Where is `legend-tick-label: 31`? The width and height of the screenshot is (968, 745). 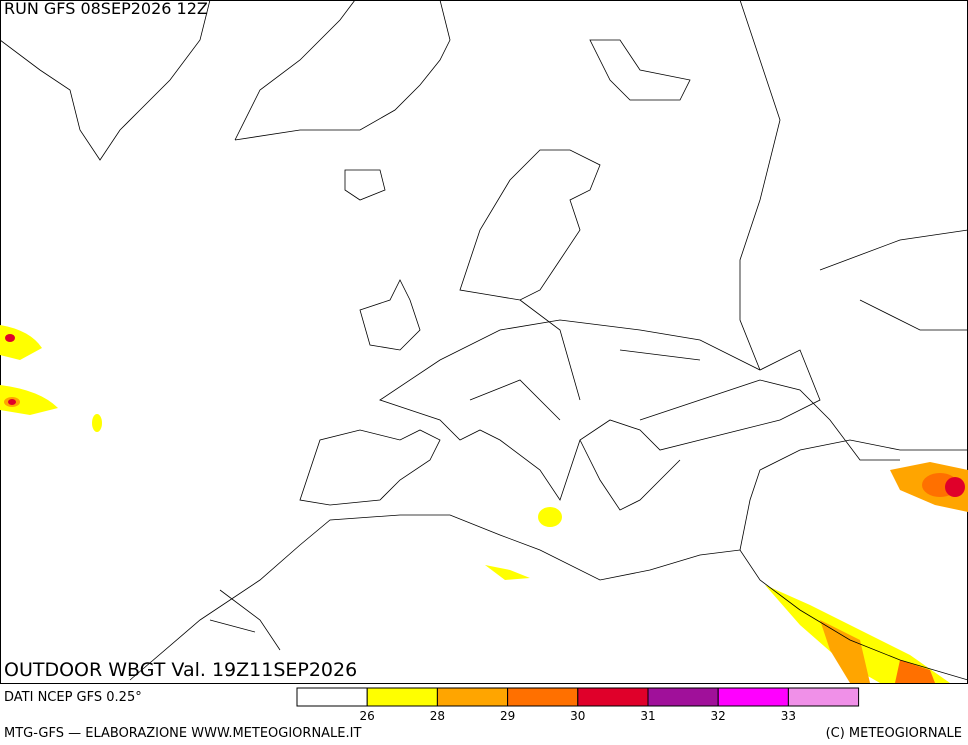 legend-tick-label: 31 is located at coordinates (647, 716).